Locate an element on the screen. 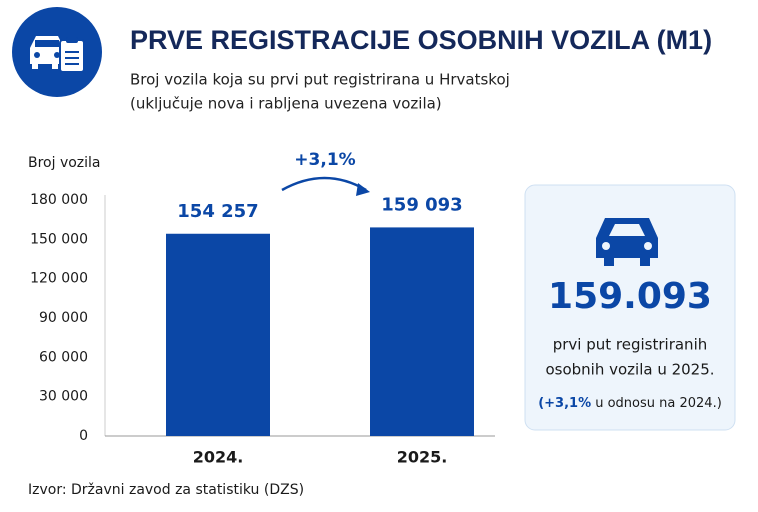 The image size is (758, 512). value-label: 159 093 is located at coordinates (421, 204).